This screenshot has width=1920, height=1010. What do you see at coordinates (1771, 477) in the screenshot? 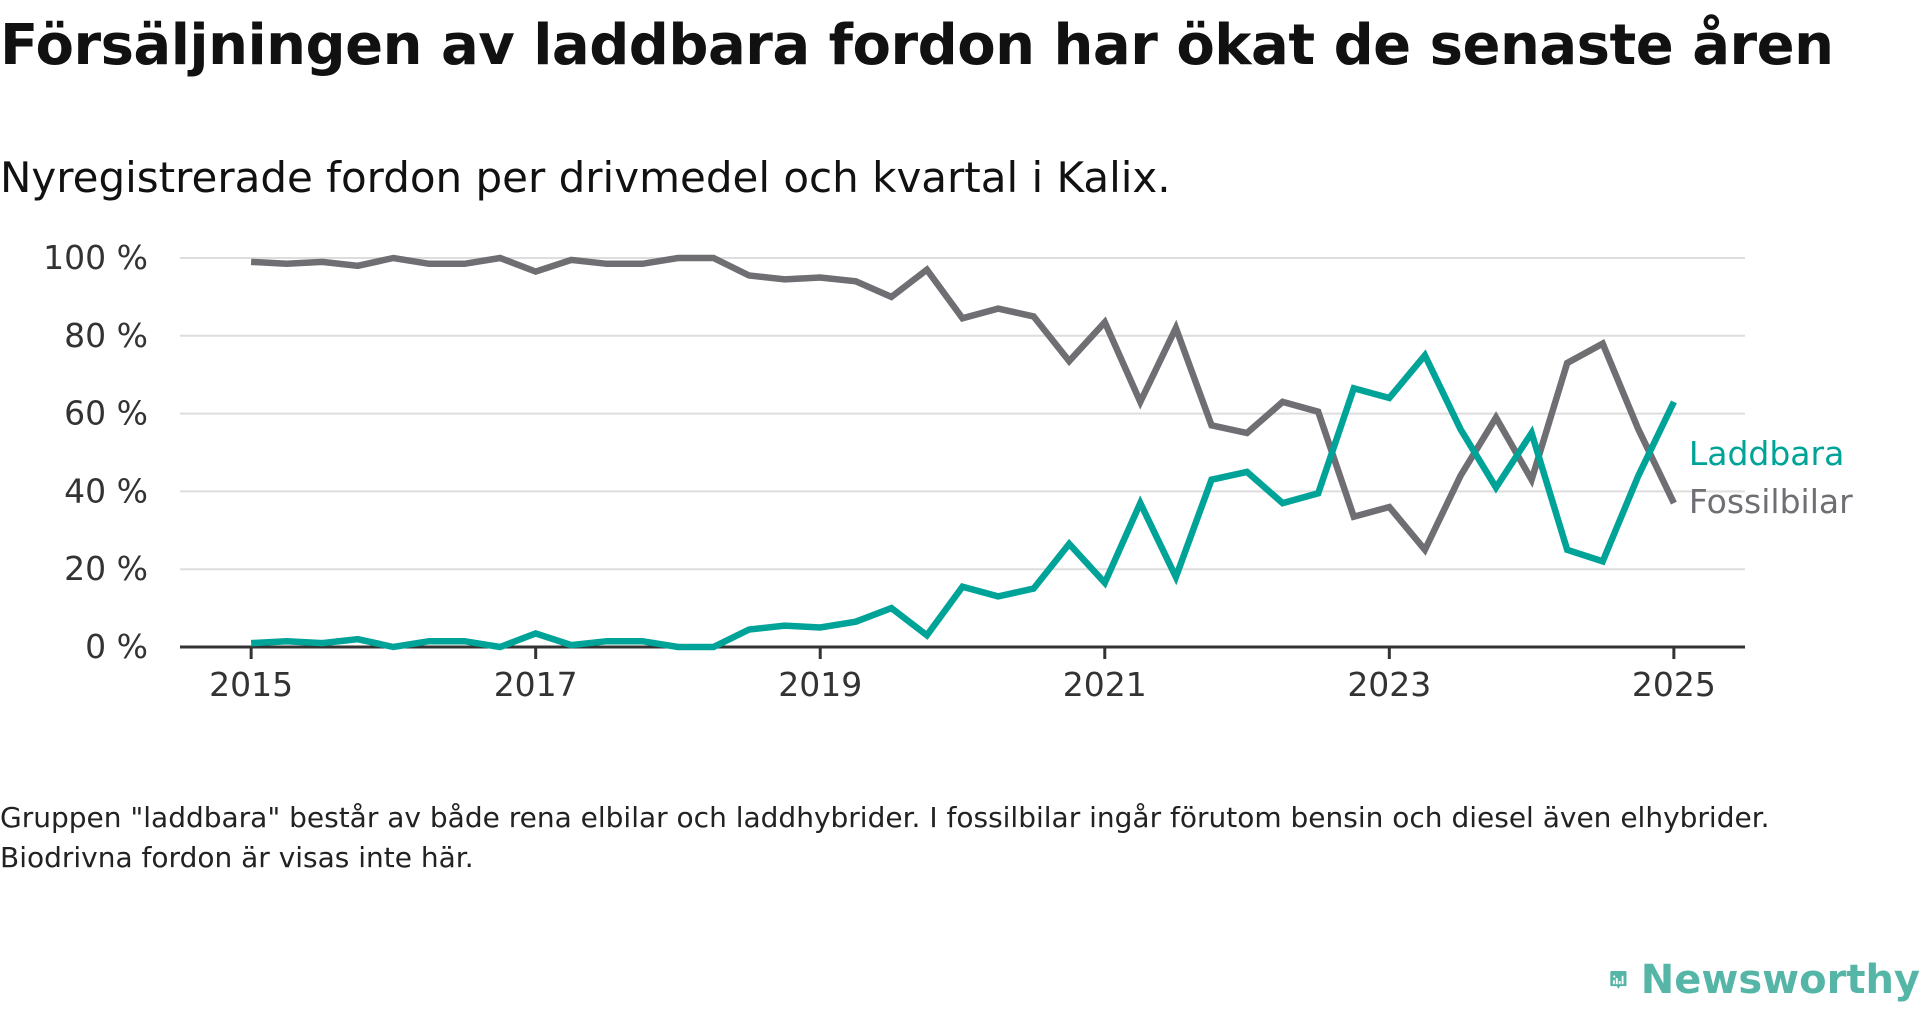
I see `series-labels: Laddbara Fossilbilar` at bounding box center [1771, 477].